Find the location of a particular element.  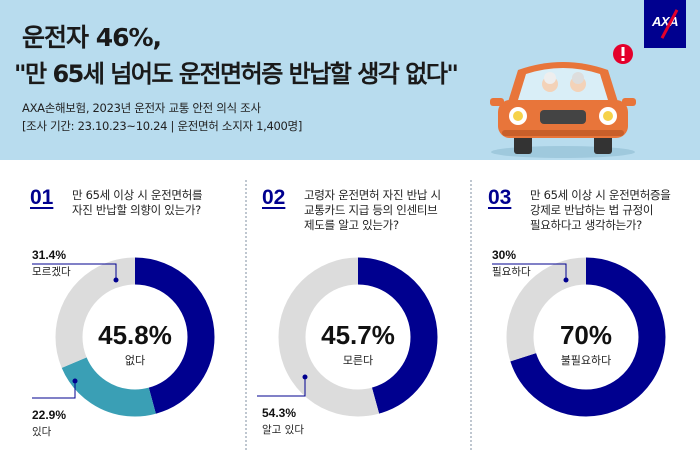

callout-1-yes-label: 있다 is located at coordinates (42, 432).